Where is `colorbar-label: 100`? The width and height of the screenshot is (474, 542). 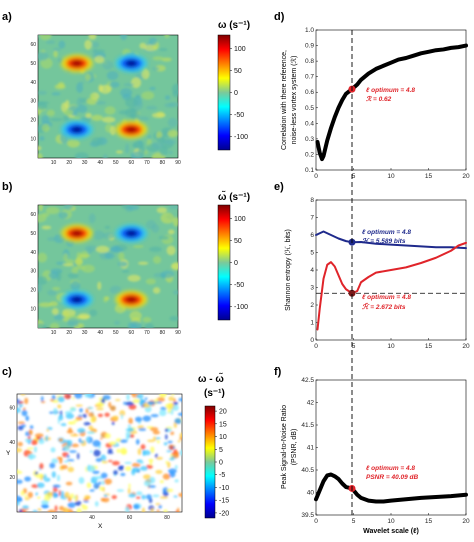
colorbar-label: 100 is located at coordinates (240, 49).